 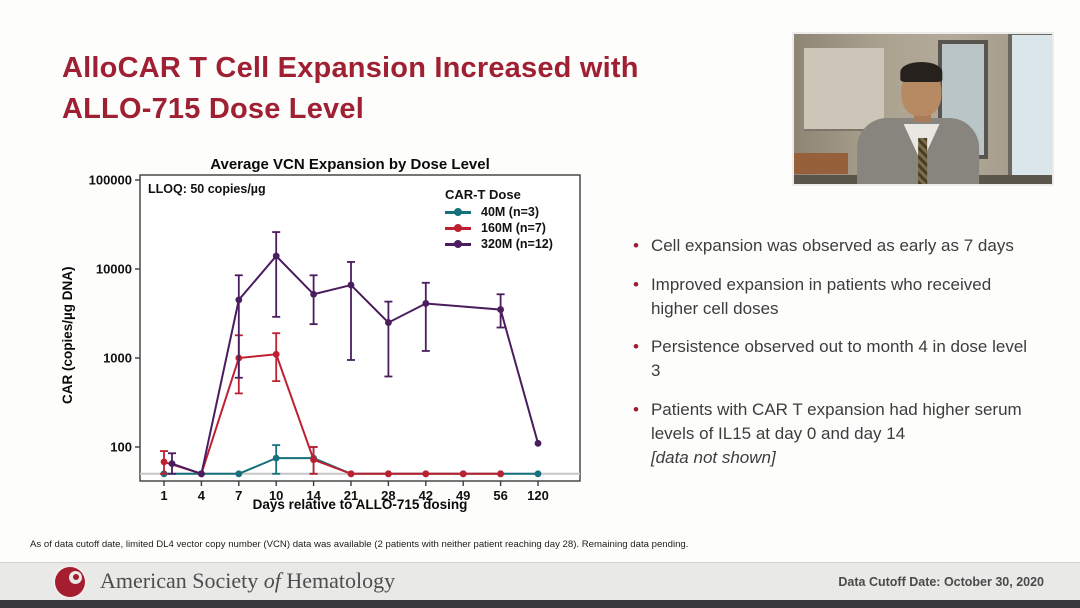 What do you see at coordinates (517, 244) in the screenshot?
I see `legend-label: 320M (n=12)` at bounding box center [517, 244].